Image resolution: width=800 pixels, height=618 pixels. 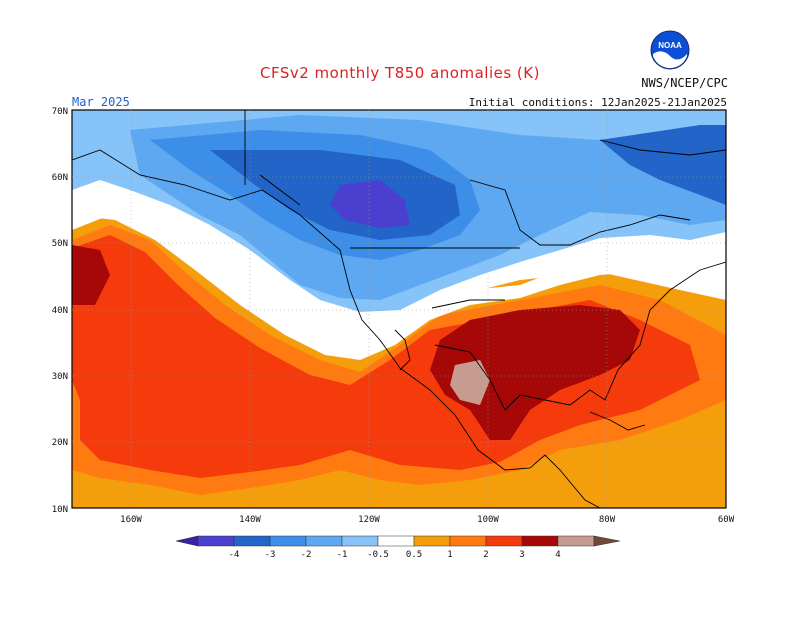 What do you see at coordinates (684, 83) in the screenshot?
I see `agency-label: NWS/NCEP/CPC` at bounding box center [684, 83].